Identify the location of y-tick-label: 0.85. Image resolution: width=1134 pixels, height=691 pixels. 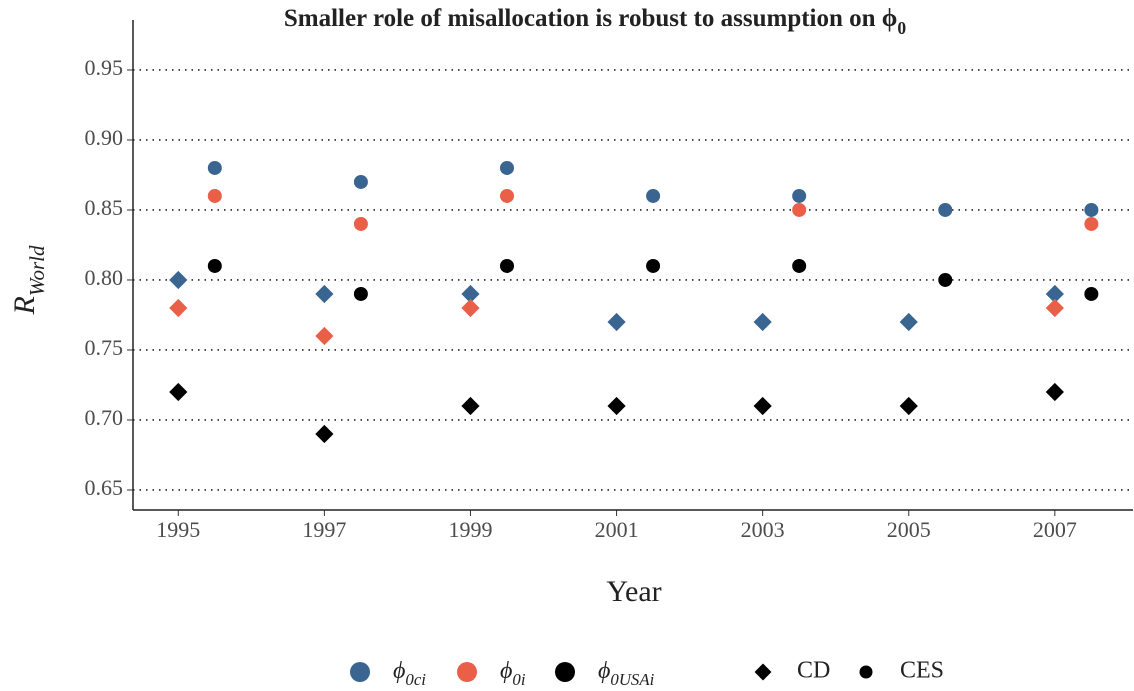
(104, 207).